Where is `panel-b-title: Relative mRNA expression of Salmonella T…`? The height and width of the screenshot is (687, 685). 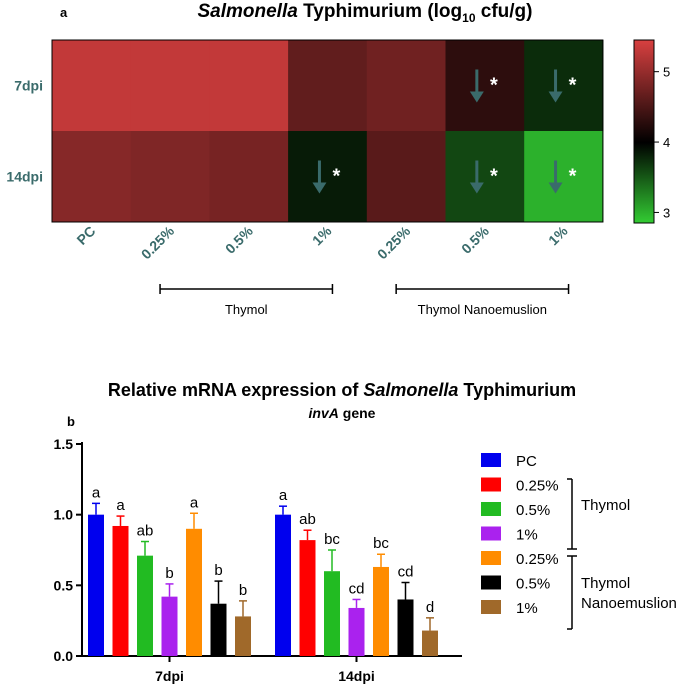 panel-b-title: Relative mRNA expression of Salmonella T… is located at coordinates (342, 390).